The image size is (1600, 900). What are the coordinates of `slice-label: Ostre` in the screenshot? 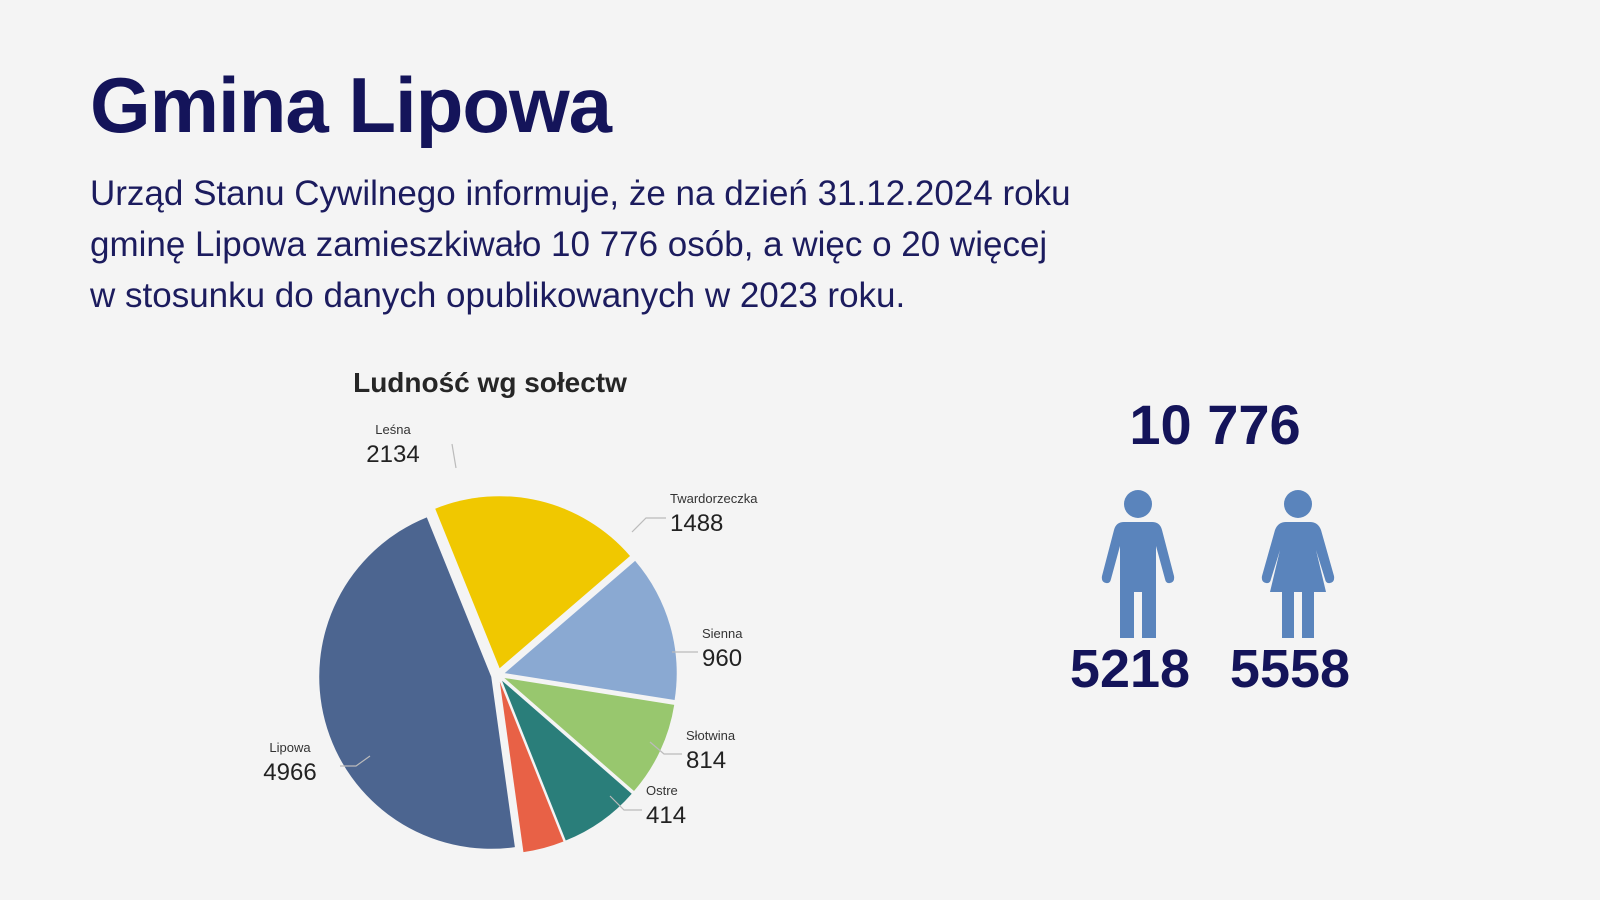 It's located at (662, 790).